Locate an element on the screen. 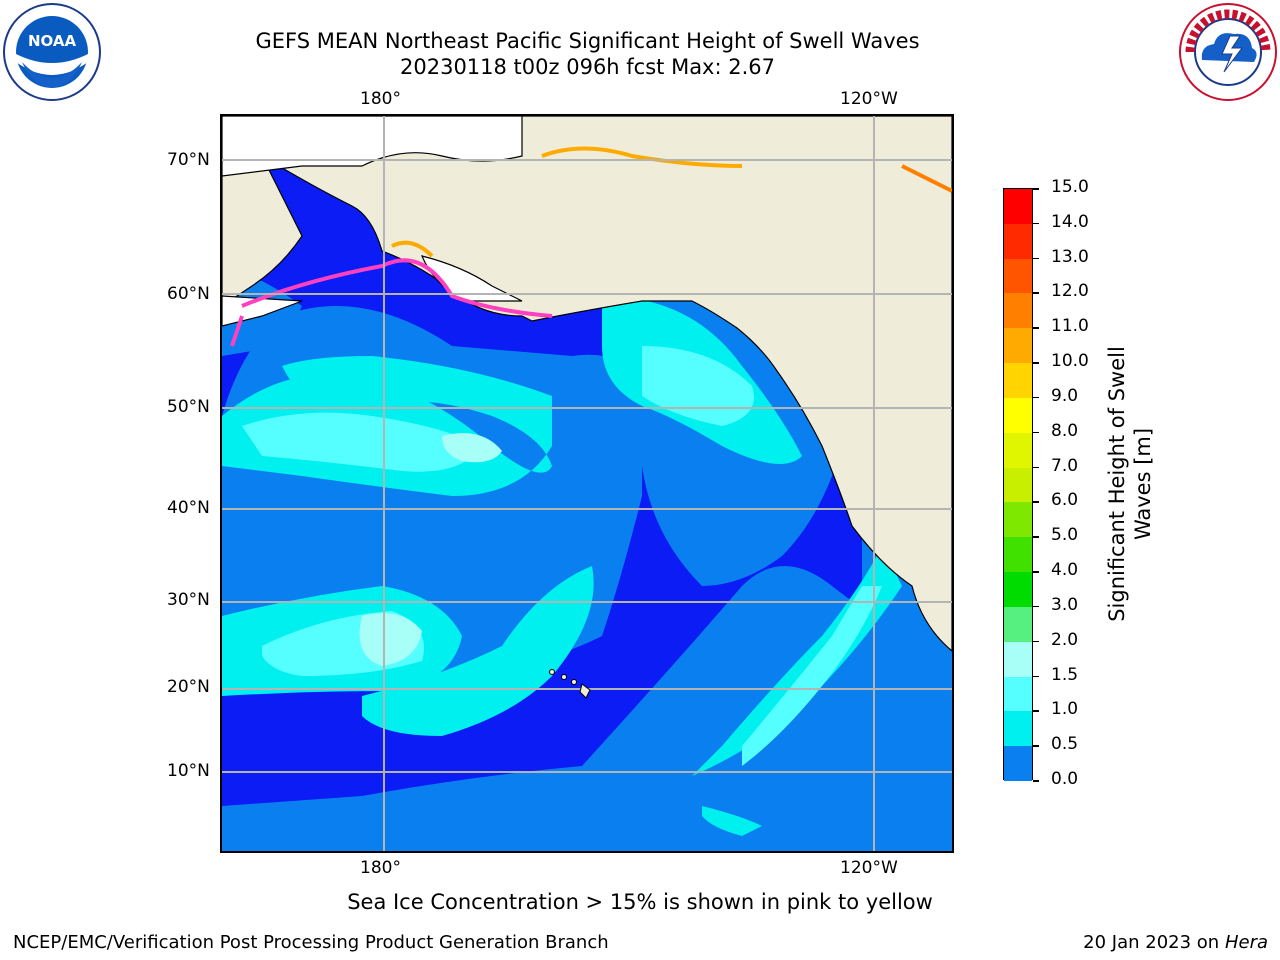  noaa-logo-text: NOAA is located at coordinates (52, 41).